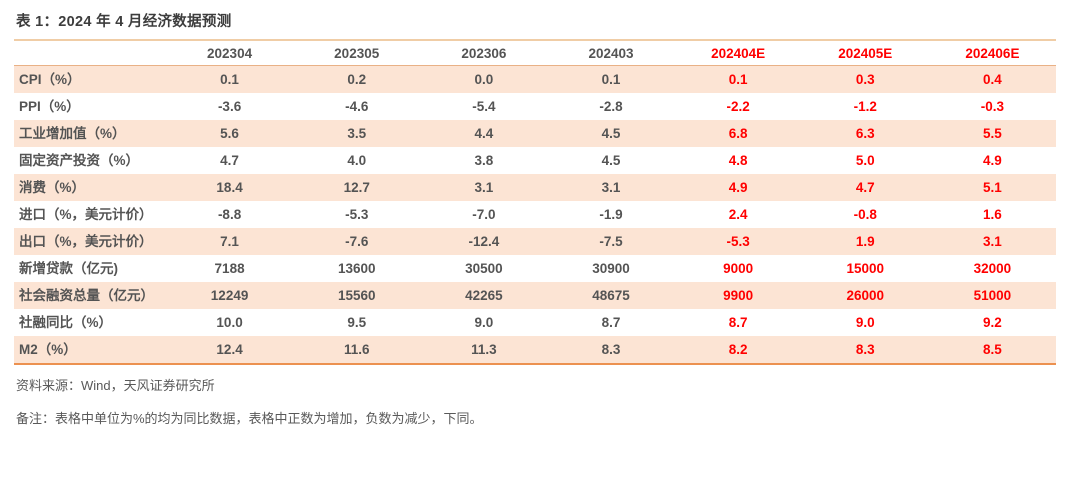 The height and width of the screenshot is (496, 1080). I want to click on cell-value: -12.4, so click(484, 241).